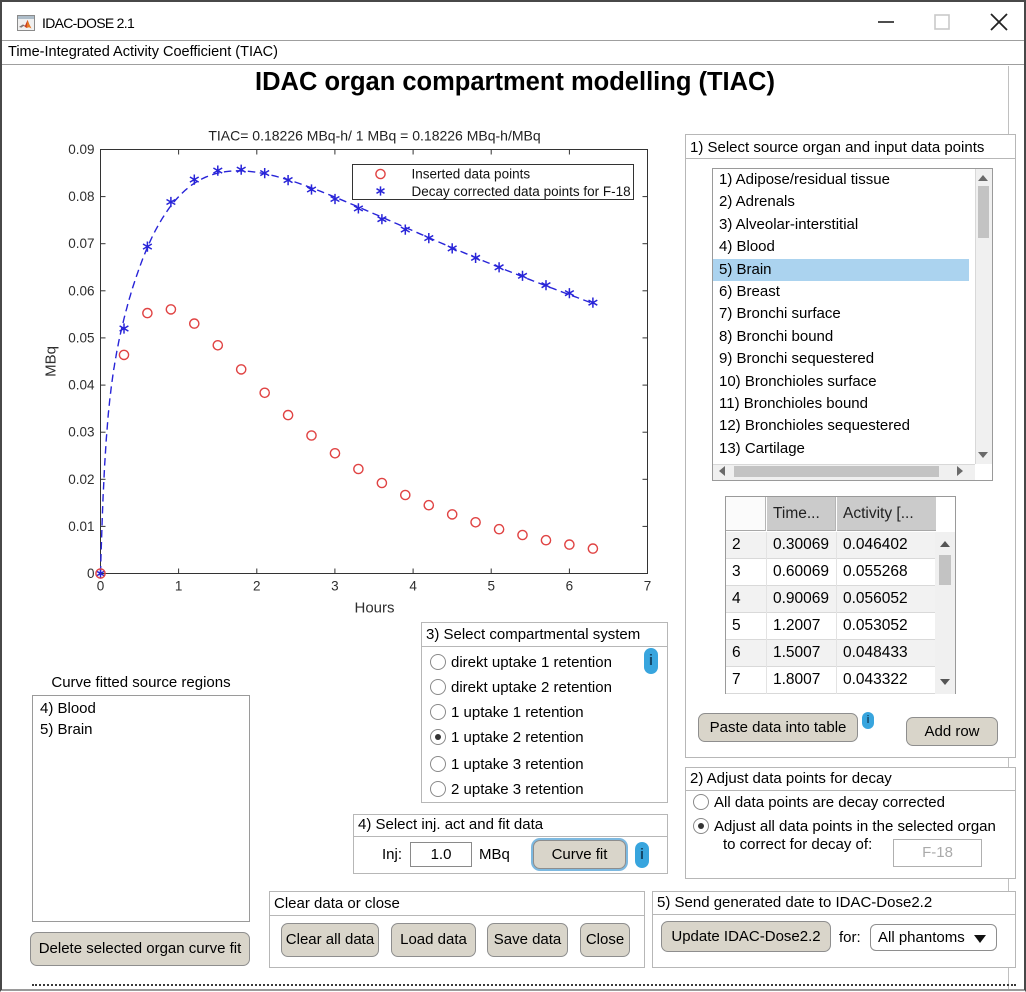  What do you see at coordinates (257, 586) in the screenshot?
I see `svg-text: 2` at bounding box center [257, 586].